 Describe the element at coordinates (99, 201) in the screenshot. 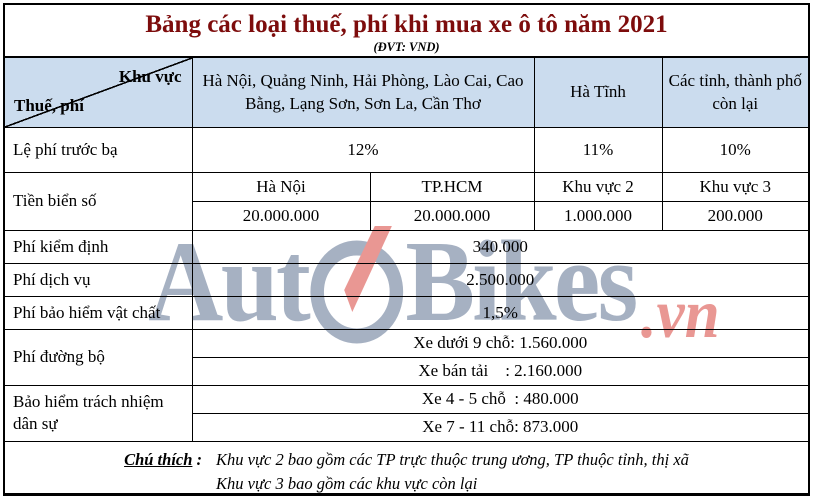

I see `row-label-plate-fee: Tiền biển số` at that location.